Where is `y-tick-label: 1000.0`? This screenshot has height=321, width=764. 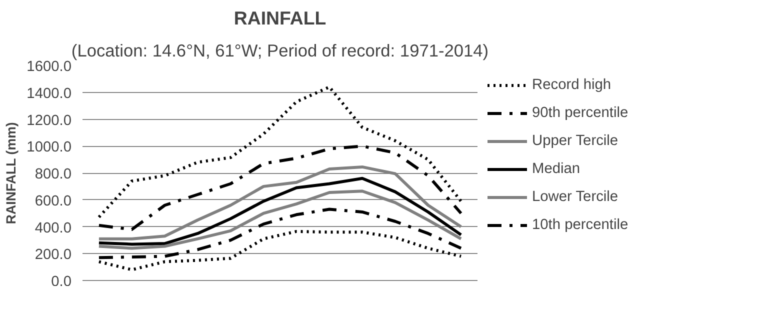
y-tick-label: 1000.0 is located at coordinates (49, 148).